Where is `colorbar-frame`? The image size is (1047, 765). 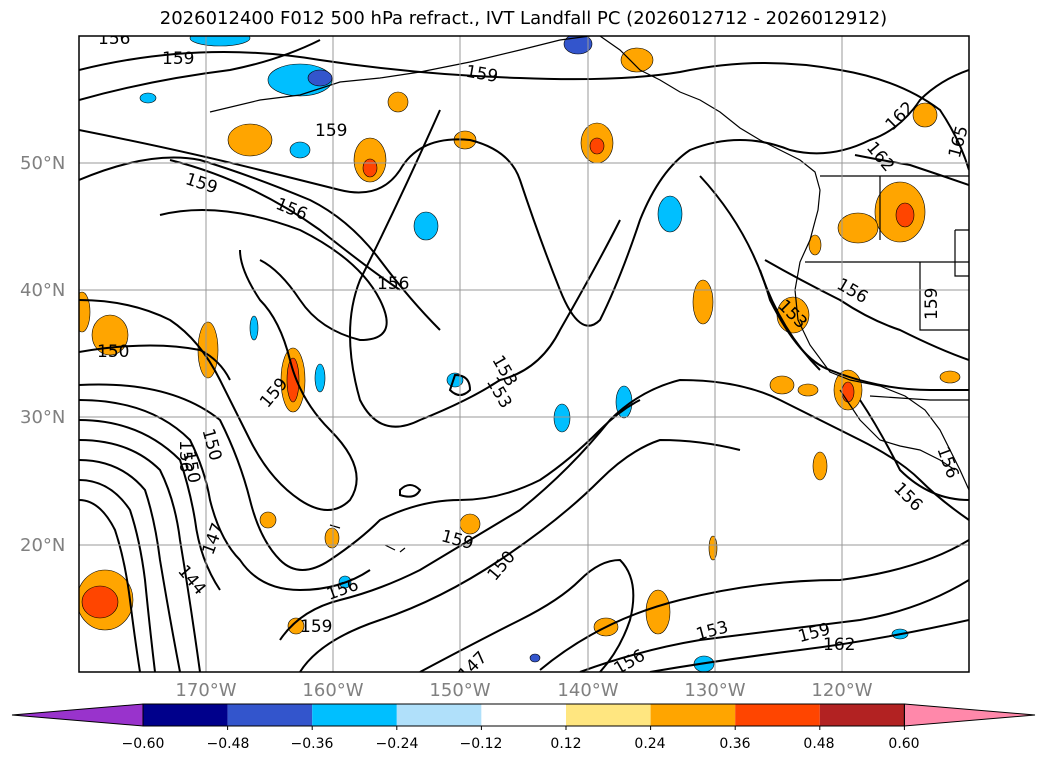
colorbar-frame is located at coordinates (523, 715).